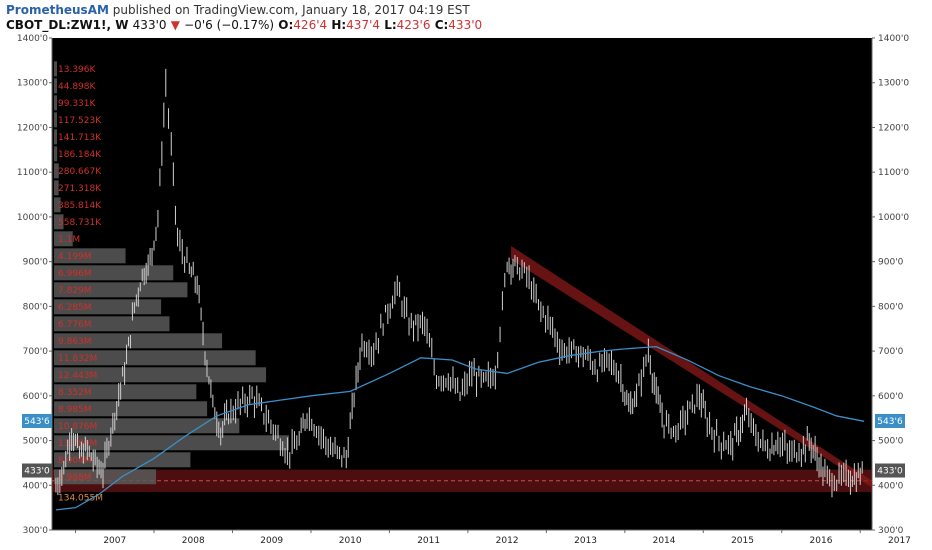 This screenshot has height=550, width=932. Describe the element at coordinates (75, 342) in the screenshot. I see `volume-profile-label: 9.863M` at that location.